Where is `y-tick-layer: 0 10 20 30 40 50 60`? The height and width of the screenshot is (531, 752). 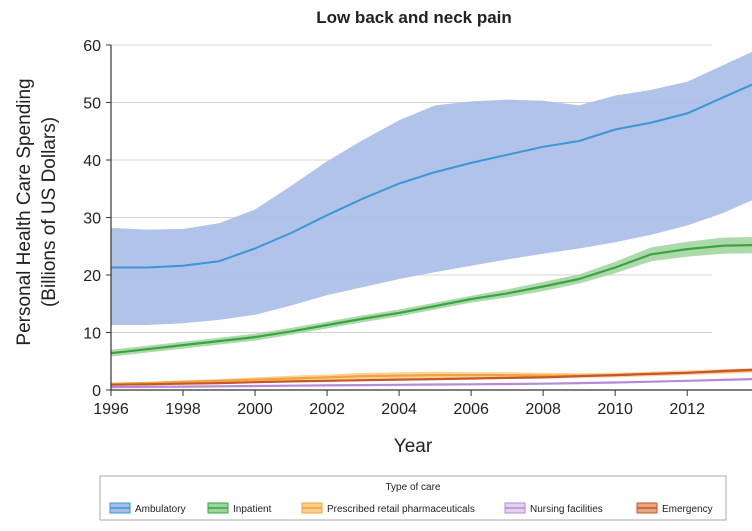
y-tick-layer: 0 10 20 30 40 50 60 is located at coordinates (97, 219).